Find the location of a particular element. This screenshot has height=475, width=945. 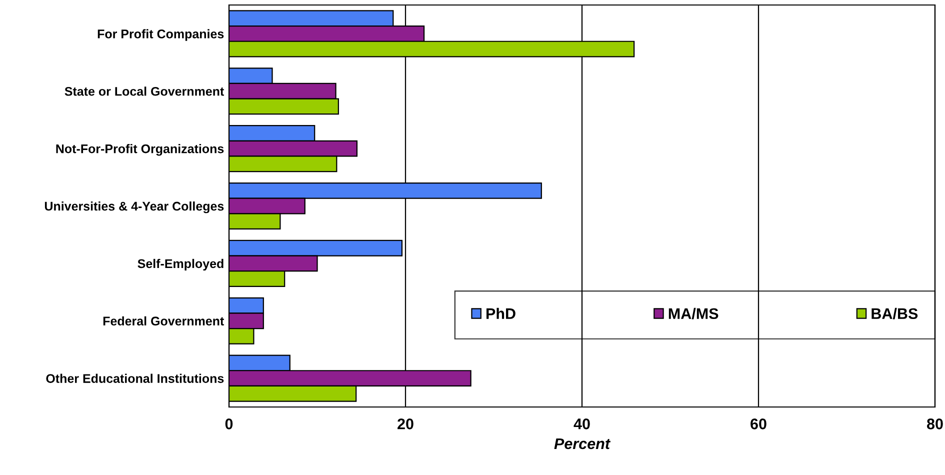

legend-label: MA/MS is located at coordinates (693, 314).